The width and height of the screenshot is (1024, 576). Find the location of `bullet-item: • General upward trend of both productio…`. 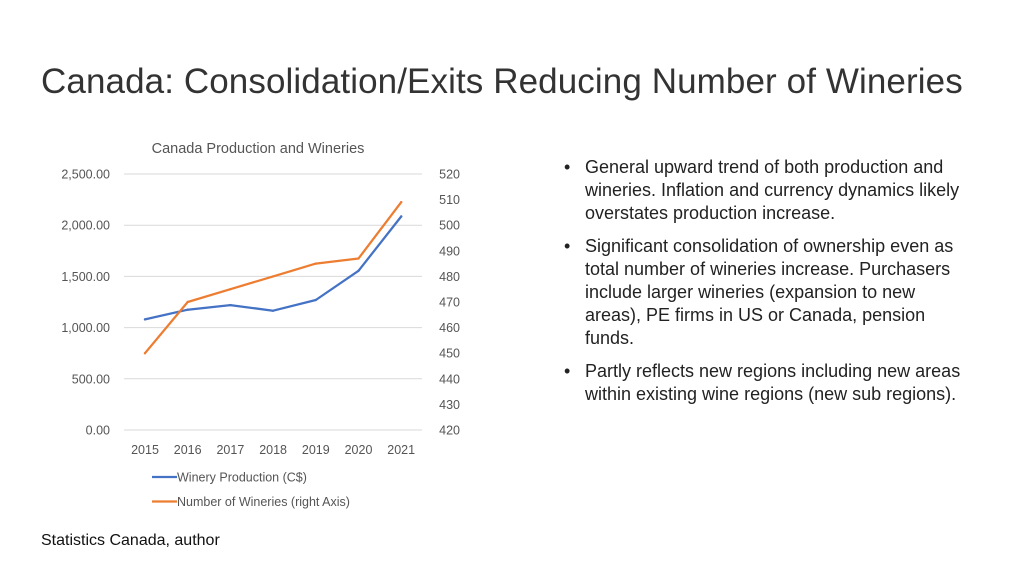

bullet-item: • General upward trend of both productio… is located at coordinates (764, 190).